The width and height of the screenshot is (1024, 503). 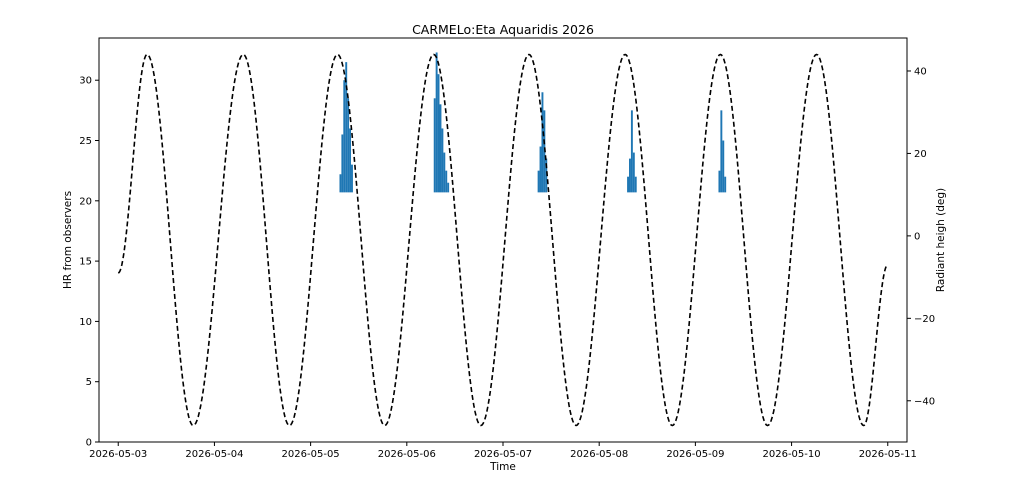 I want to click on x-tick-label: 2026-05-09, so click(x=695, y=454).